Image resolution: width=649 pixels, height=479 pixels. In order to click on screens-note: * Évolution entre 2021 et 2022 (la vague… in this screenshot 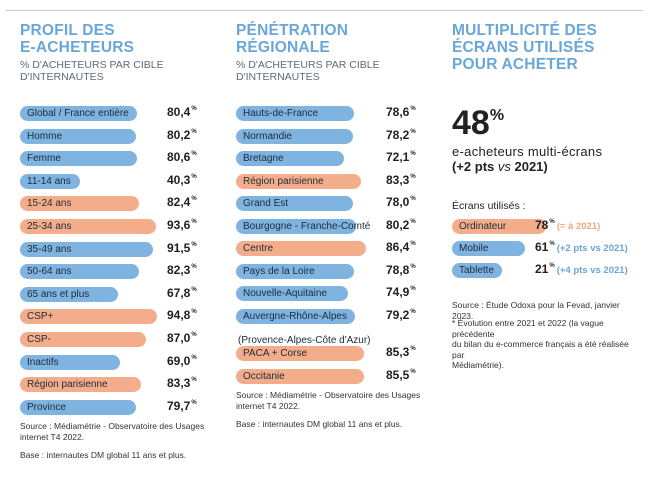, I will do `click(540, 344)`.